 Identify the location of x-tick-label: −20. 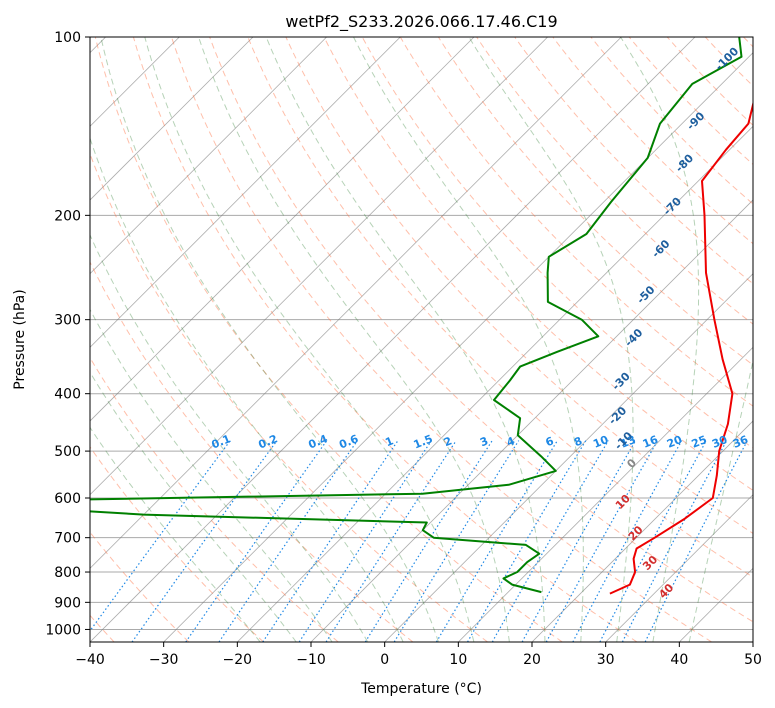
(238, 660).